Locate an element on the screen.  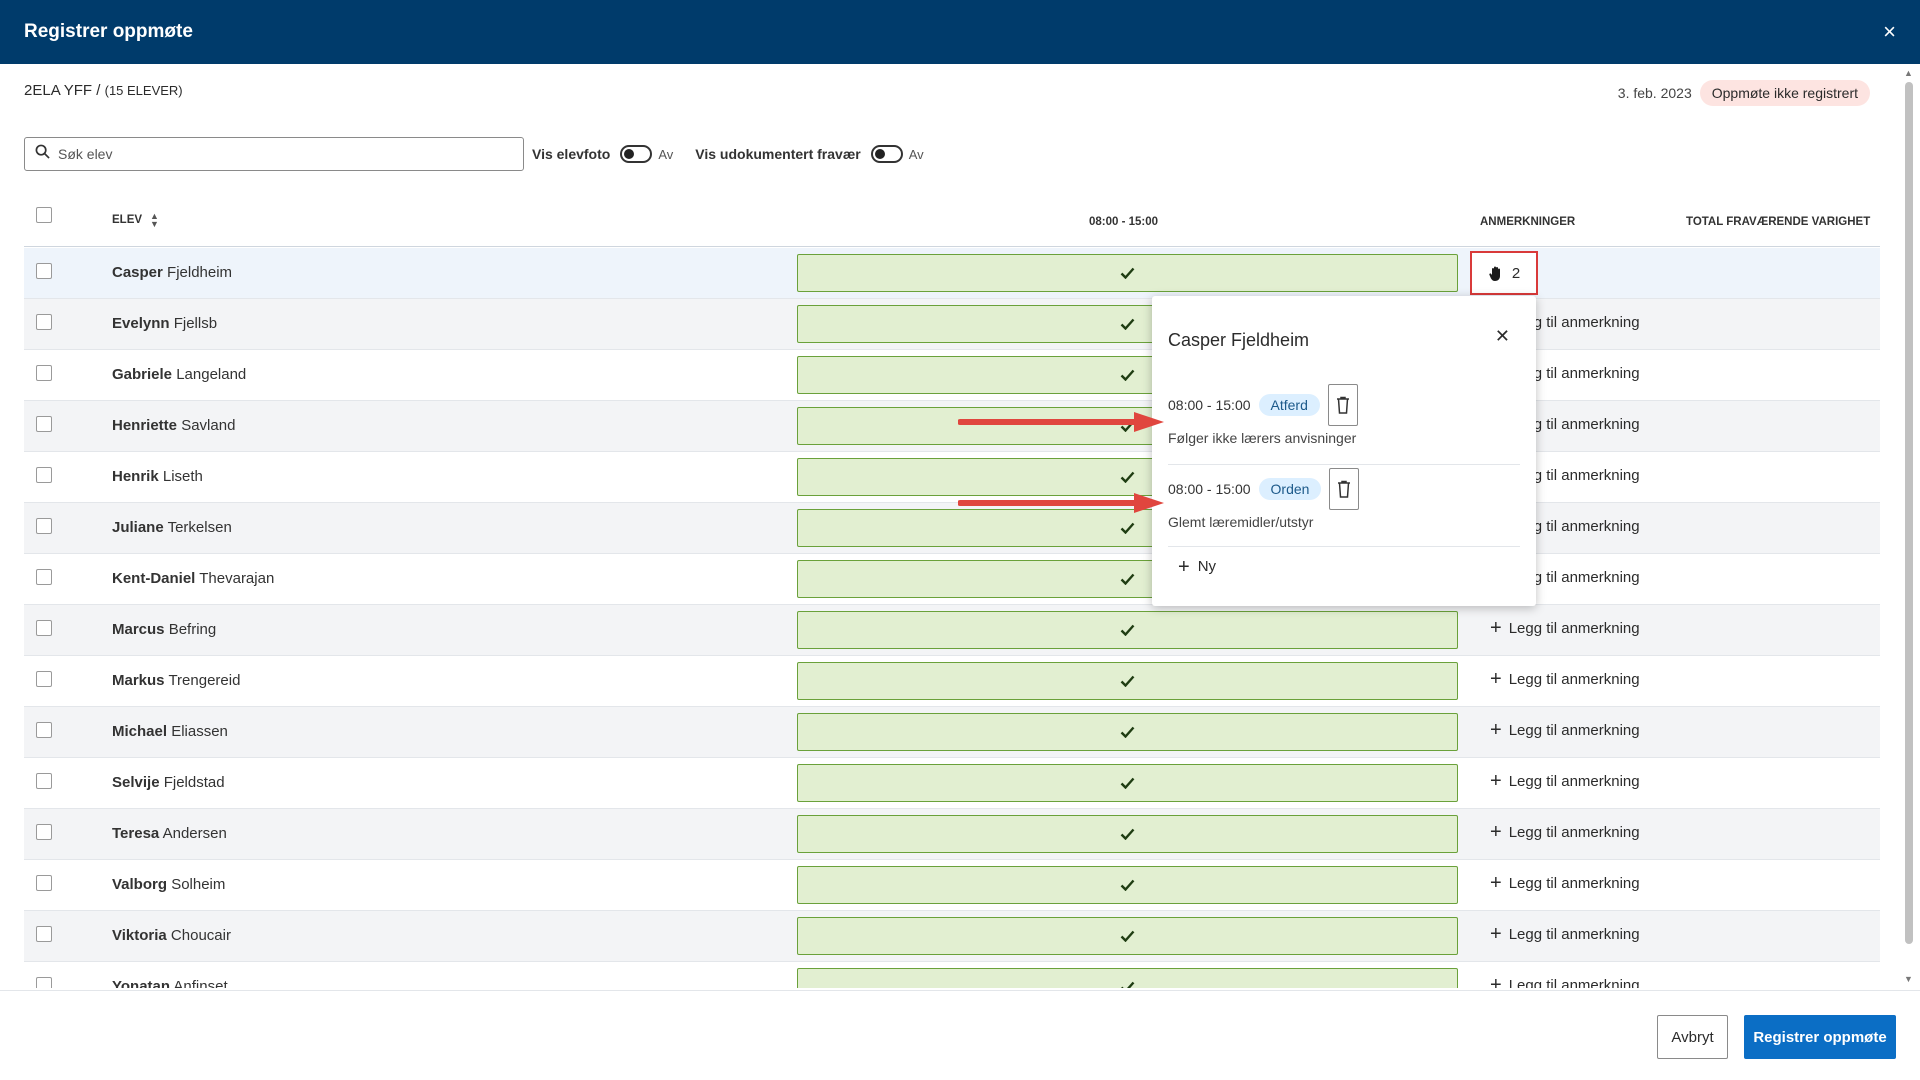
student-name: Markus Trengereid is located at coordinates (176, 680).